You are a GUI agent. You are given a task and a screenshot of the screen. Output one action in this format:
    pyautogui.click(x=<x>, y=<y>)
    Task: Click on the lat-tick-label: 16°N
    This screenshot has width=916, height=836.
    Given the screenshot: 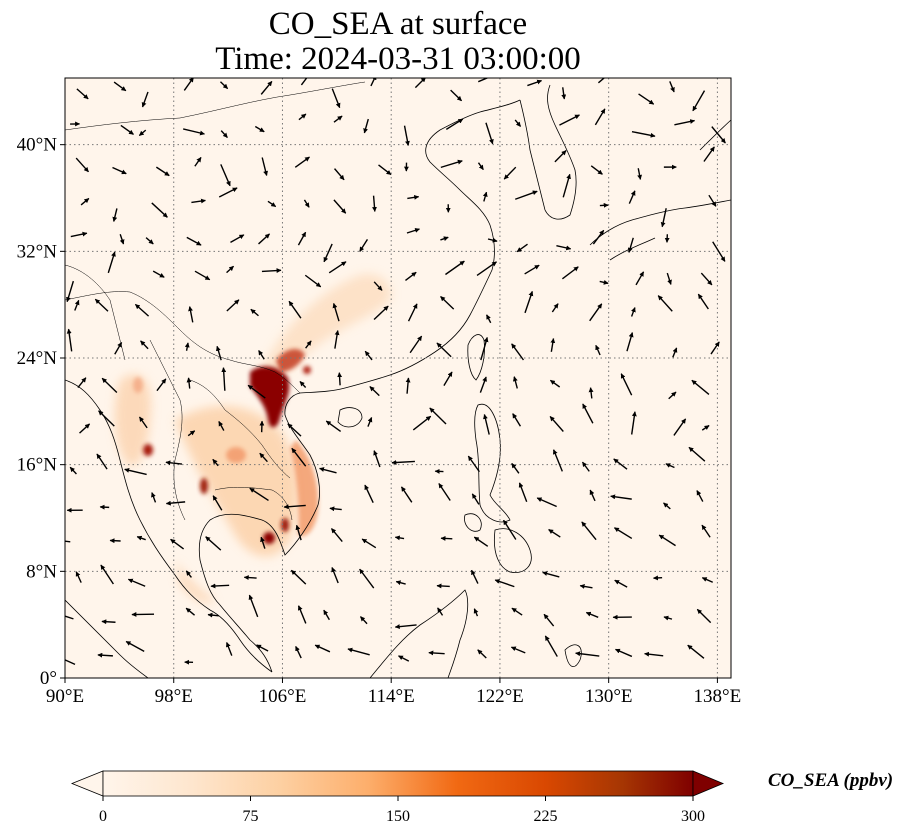 What is the action you would take?
    pyautogui.click(x=37, y=465)
    